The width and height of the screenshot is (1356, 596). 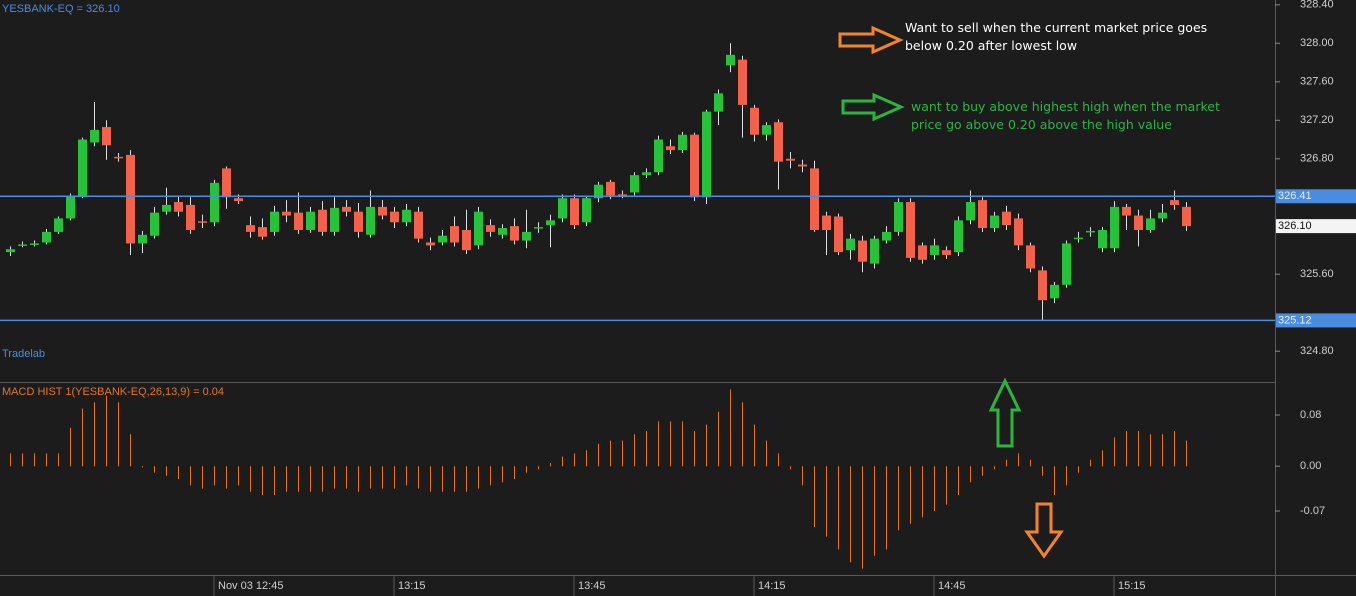 I want to click on buy-arrow, so click(x=873, y=107).